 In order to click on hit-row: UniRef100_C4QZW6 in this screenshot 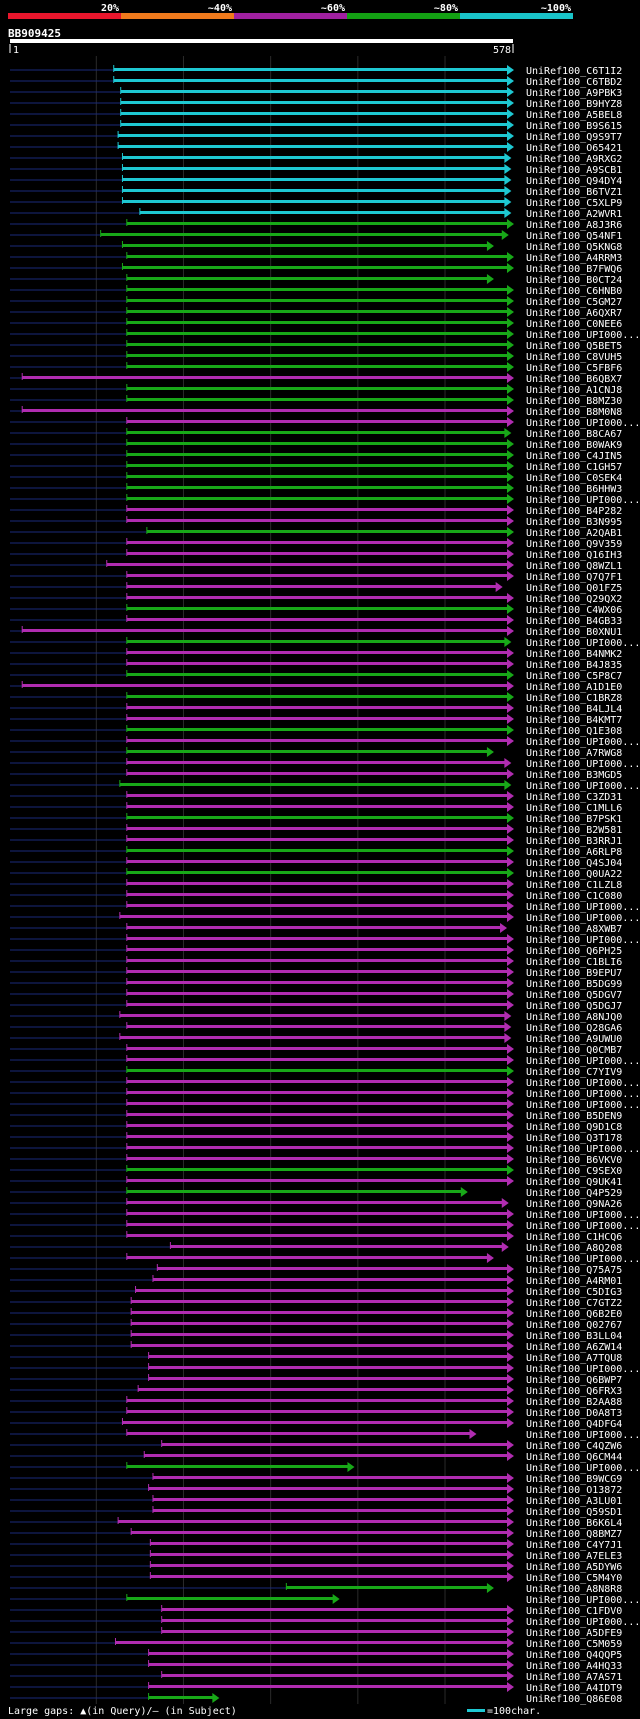, I will do `click(316, 1446)`.